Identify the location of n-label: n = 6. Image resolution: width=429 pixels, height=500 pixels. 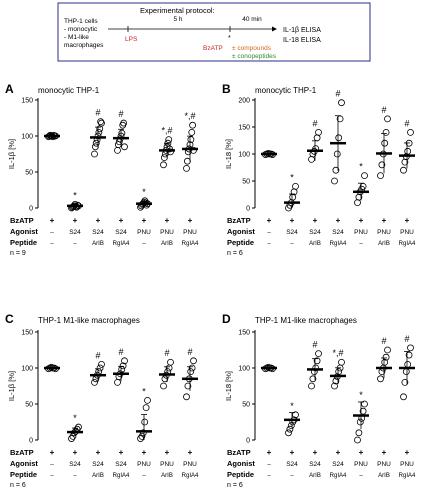
(235, 253).